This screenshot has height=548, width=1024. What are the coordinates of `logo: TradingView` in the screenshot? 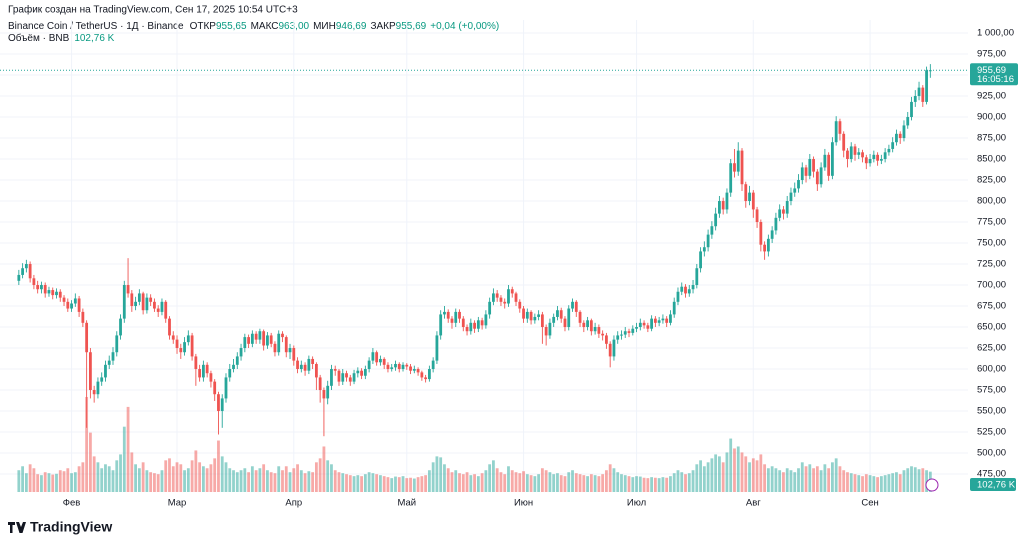 It's located at (60, 527).